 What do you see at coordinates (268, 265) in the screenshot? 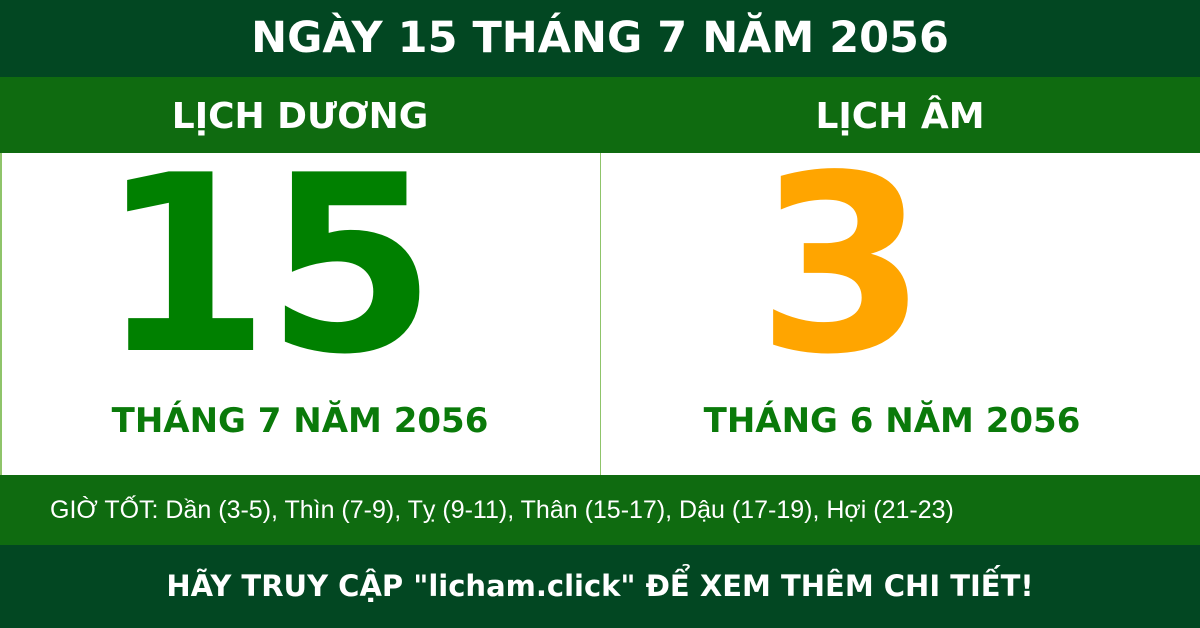
I see `solar-day: 15` at bounding box center [268, 265].